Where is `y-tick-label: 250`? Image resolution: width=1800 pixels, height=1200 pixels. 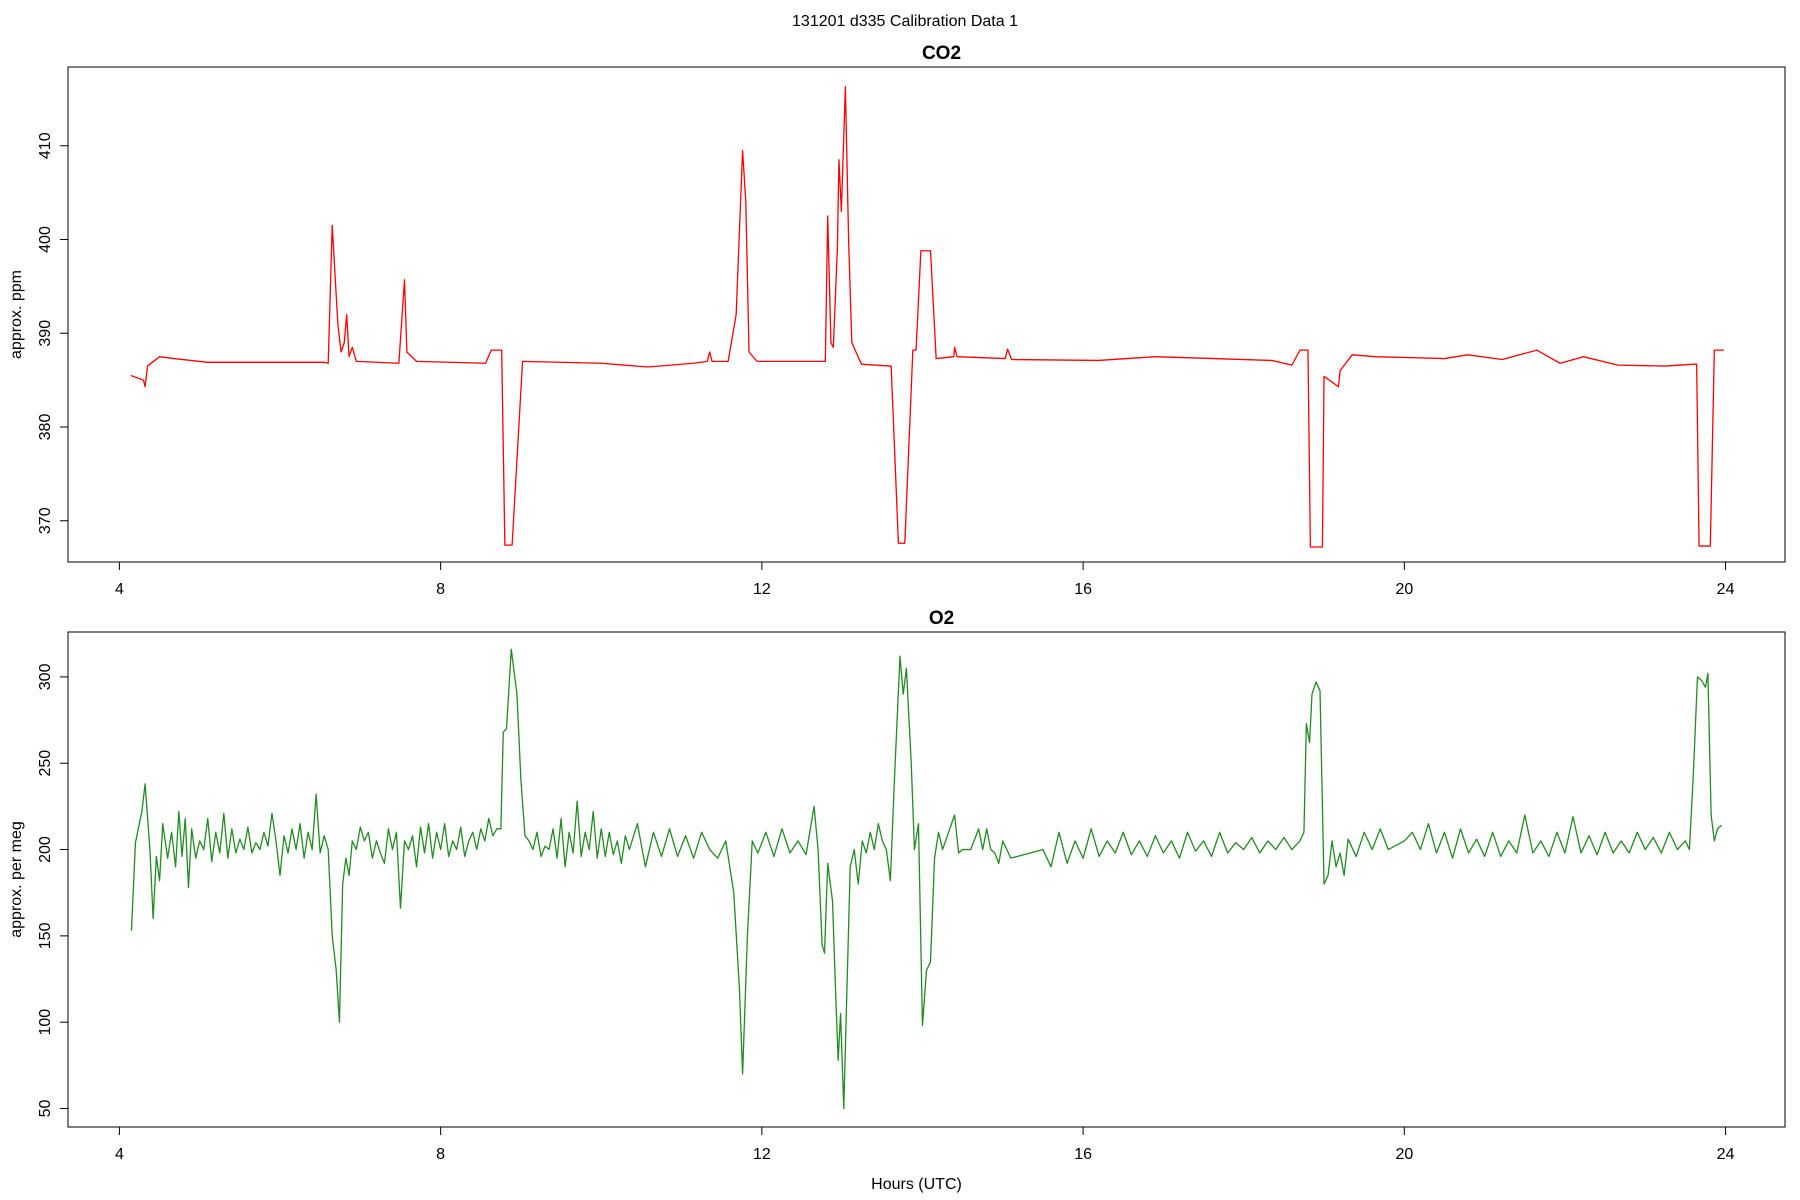
y-tick-label: 250 is located at coordinates (45, 763).